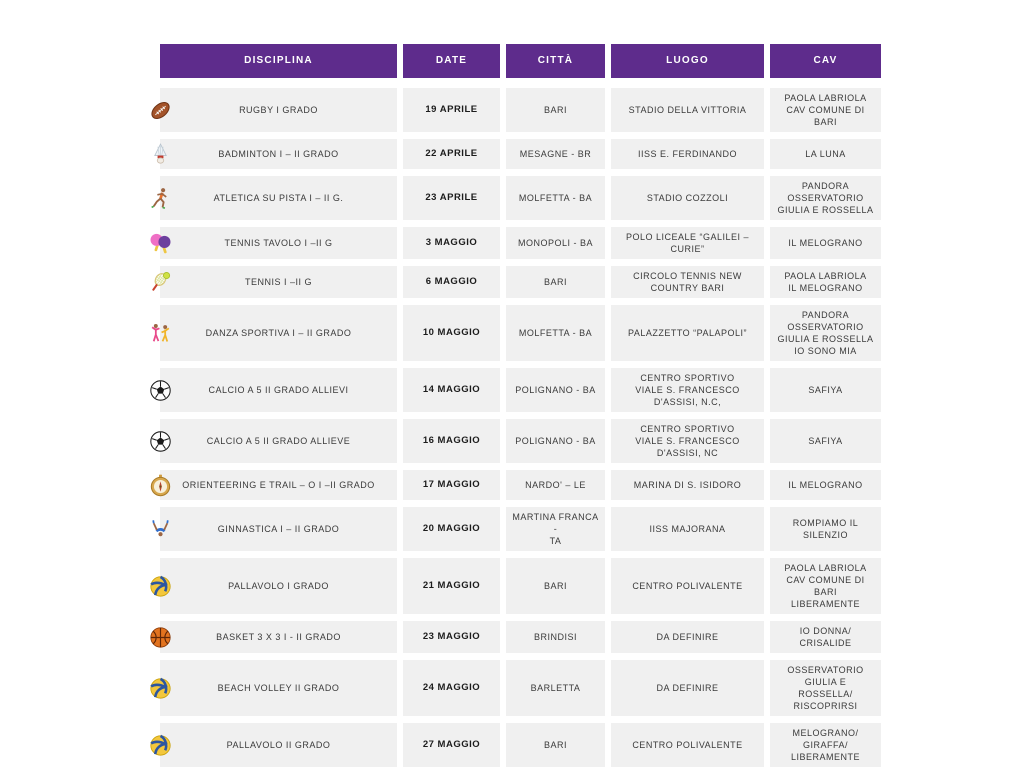 Image resolution: width=1024 pixels, height=768 pixels. Describe the element at coordinates (278, 154) in the screenshot. I see `cell-disciplina: BADMINTON I – II GRADO` at that location.